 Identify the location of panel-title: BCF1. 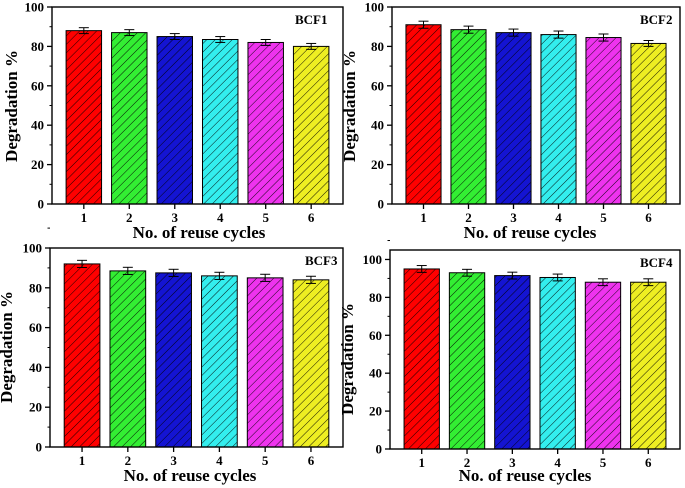
(311, 19).